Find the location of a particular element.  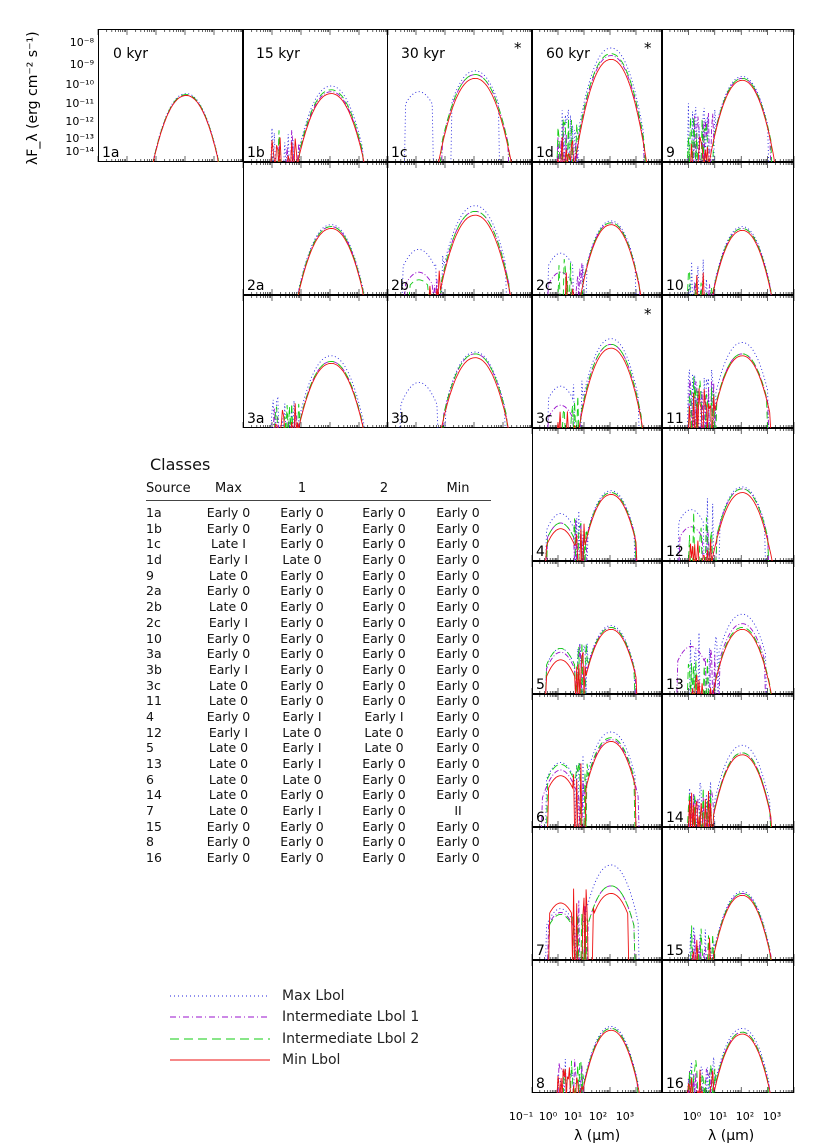

sed-panel: 10 is located at coordinates (728, 228).